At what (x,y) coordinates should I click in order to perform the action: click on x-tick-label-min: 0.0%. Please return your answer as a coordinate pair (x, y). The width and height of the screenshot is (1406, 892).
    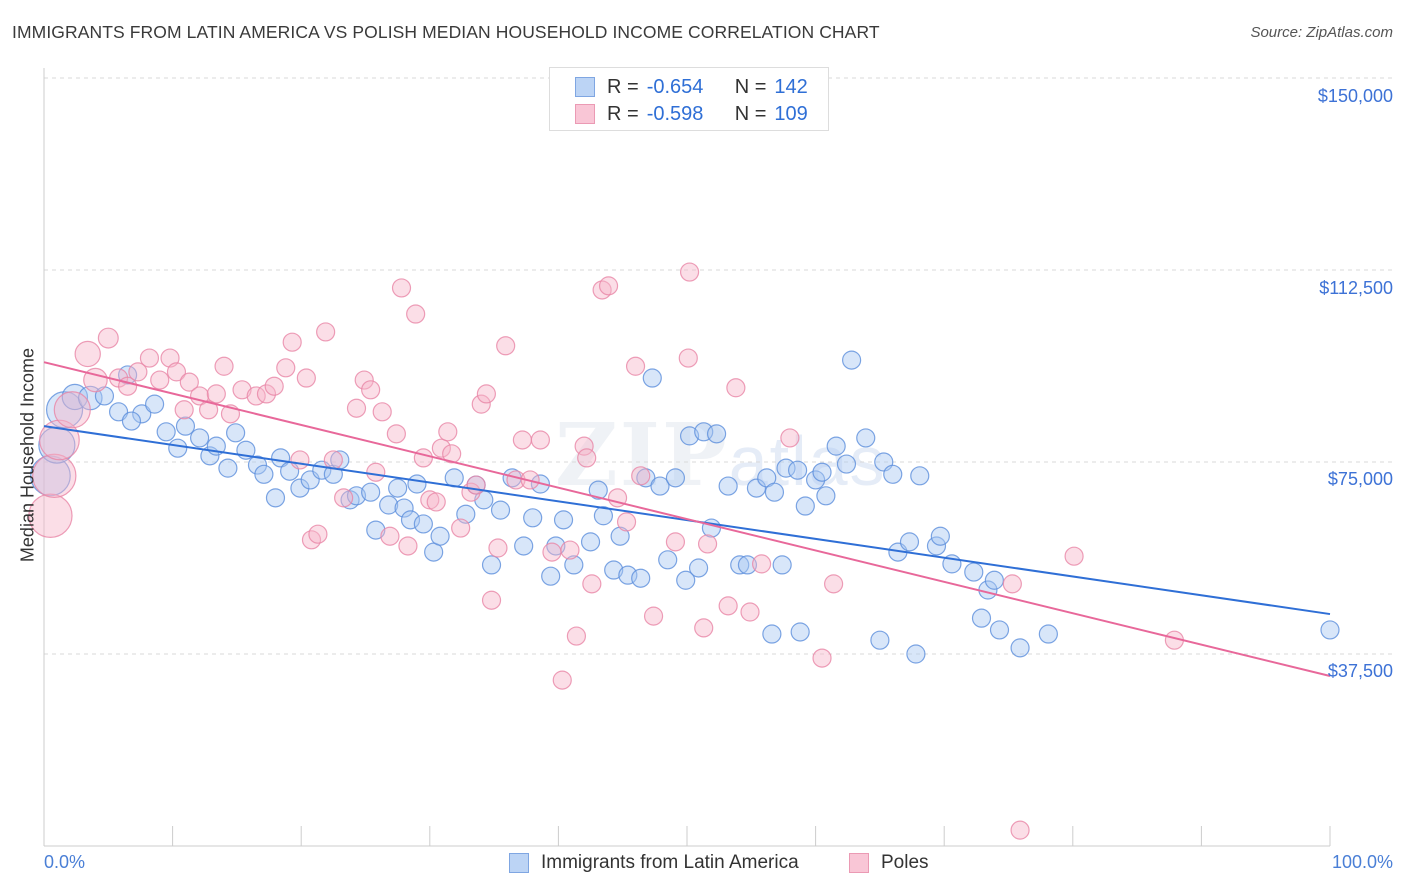
    Looking at the image, I should click on (65, 862).